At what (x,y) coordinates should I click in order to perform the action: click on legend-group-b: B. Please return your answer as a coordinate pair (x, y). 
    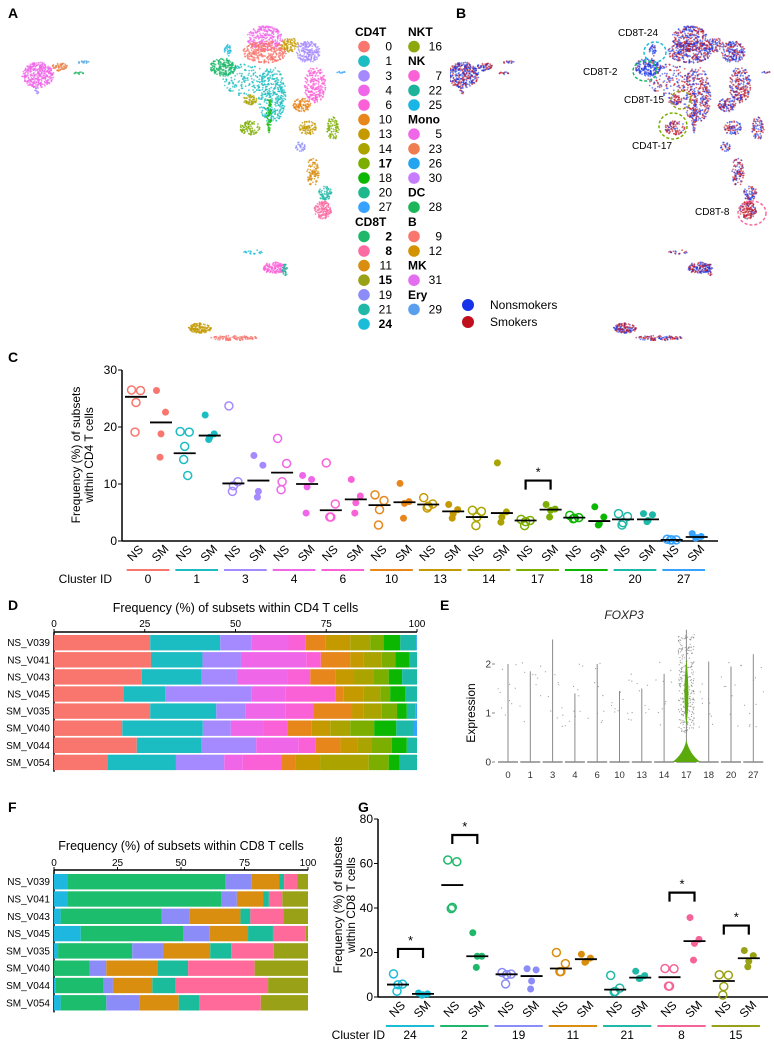
    Looking at the image, I should click on (412, 222).